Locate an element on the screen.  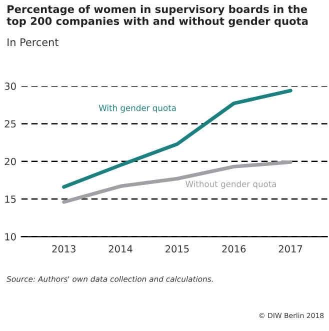
chart-title: Percentage of women in supervisory boards in the top 200 companies with and without gender quota is located at coordinates (157, 16).